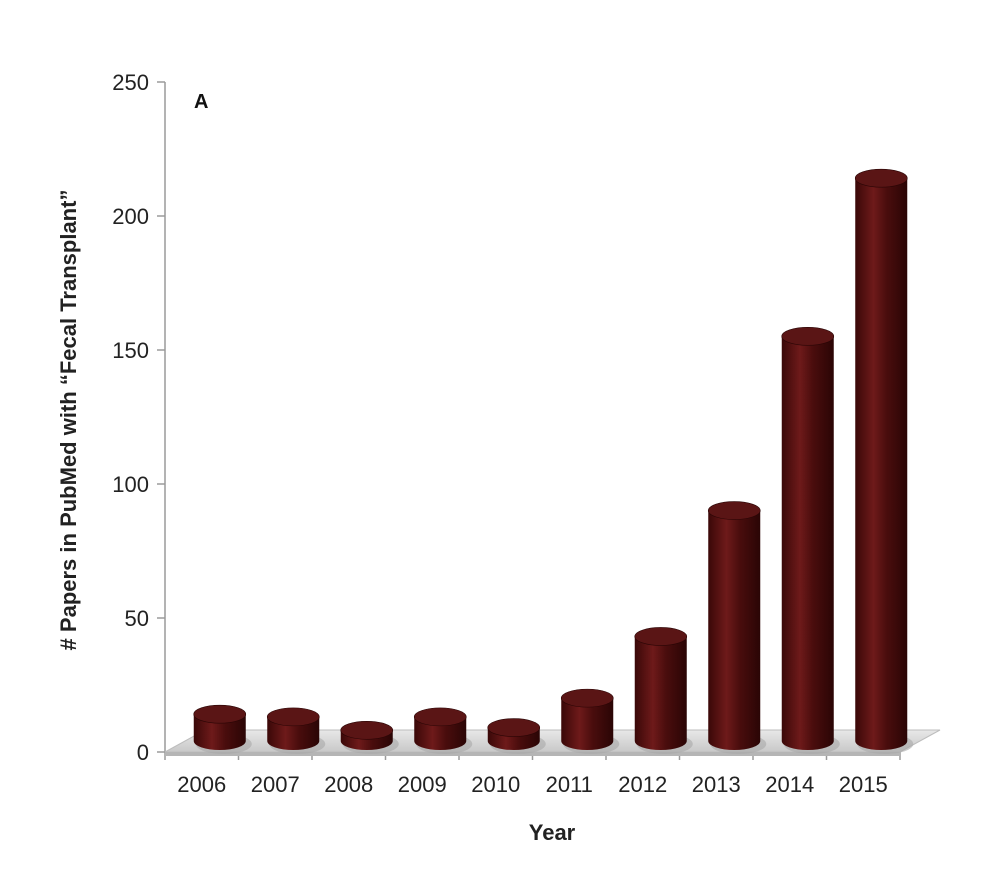 This screenshot has width=1008, height=870. I want to click on y-tick-label: 200, so click(130, 216).